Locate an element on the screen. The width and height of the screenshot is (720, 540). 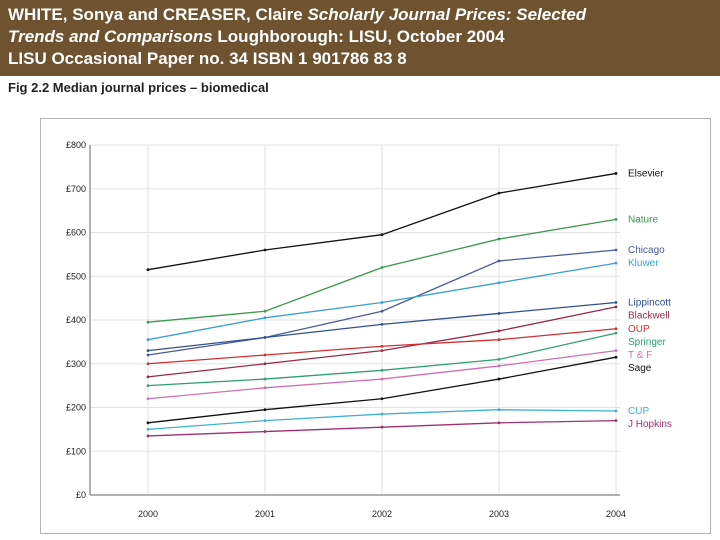
data-point-cup-2004 is located at coordinates (616, 411).